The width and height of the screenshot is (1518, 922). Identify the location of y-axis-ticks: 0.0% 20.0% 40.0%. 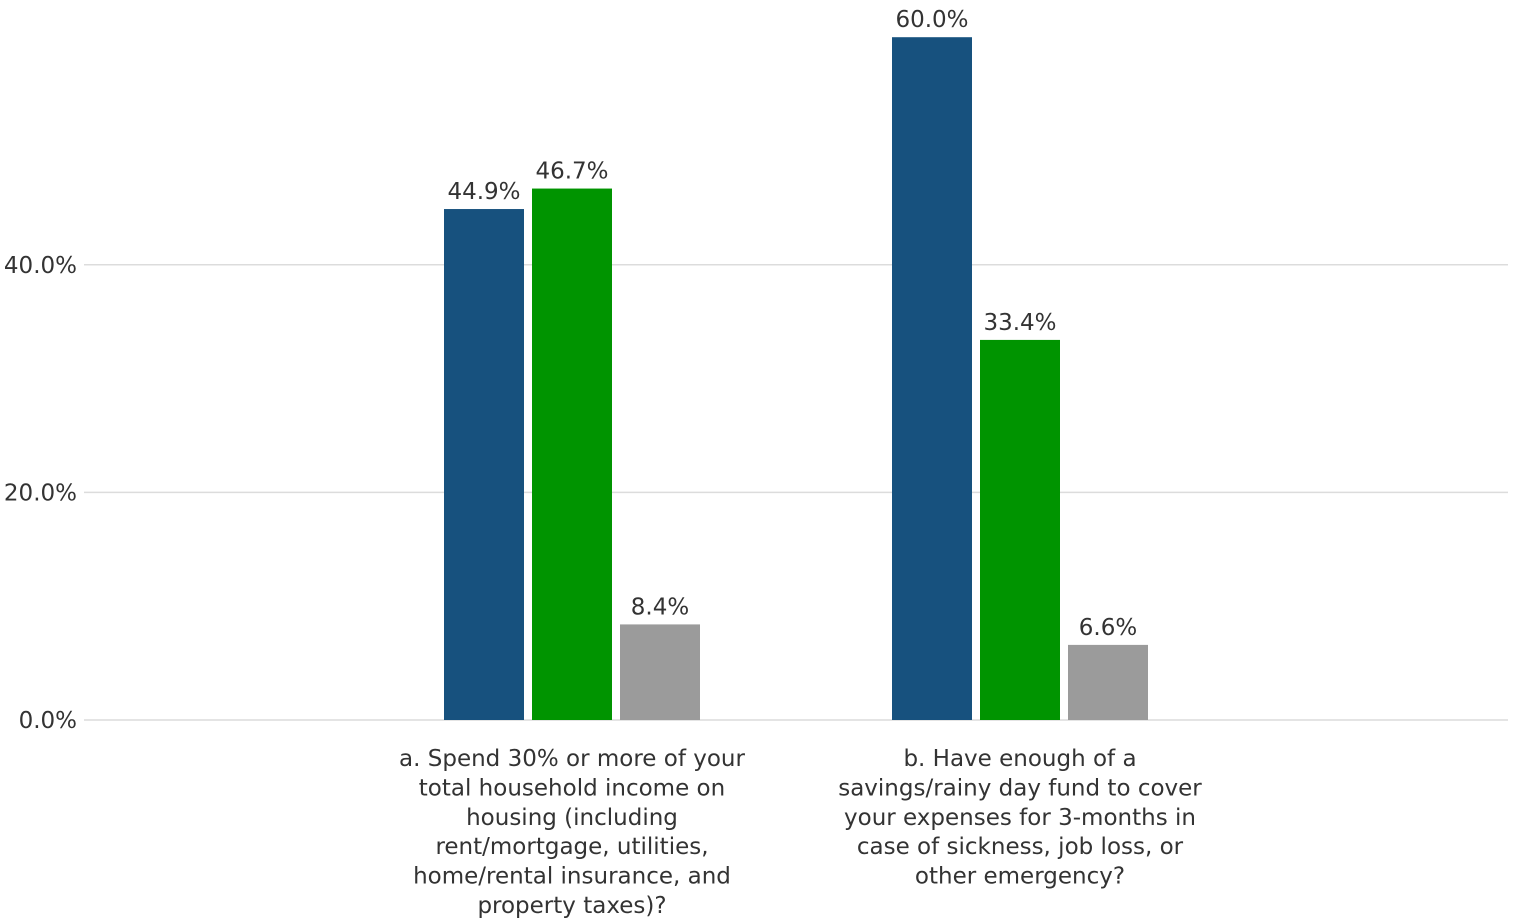
(40, 493).